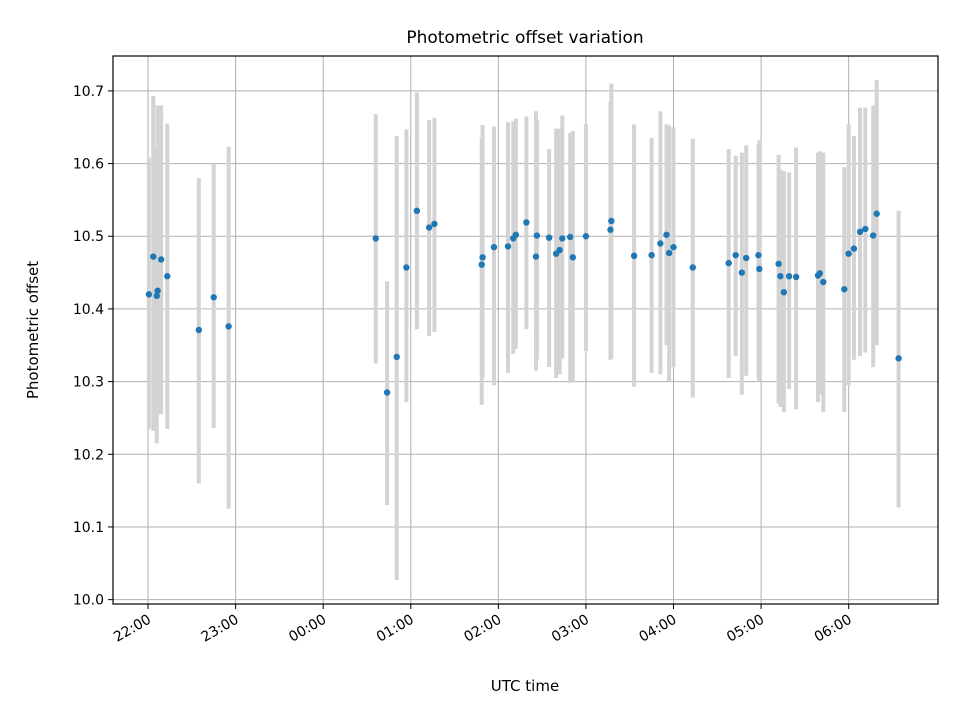  What do you see at coordinates (88, 165) in the screenshot?
I see `y-tick-label: 10.6` at bounding box center [88, 165].